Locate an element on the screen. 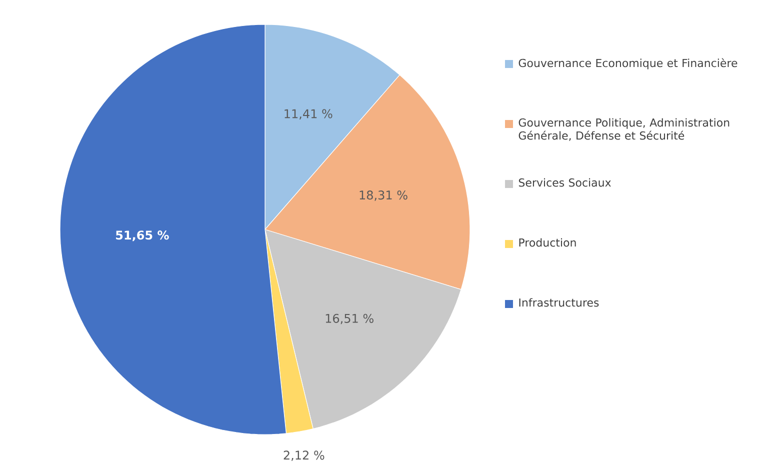 This screenshot has height=464, width=773. data-label: 16,51 % is located at coordinates (350, 319).